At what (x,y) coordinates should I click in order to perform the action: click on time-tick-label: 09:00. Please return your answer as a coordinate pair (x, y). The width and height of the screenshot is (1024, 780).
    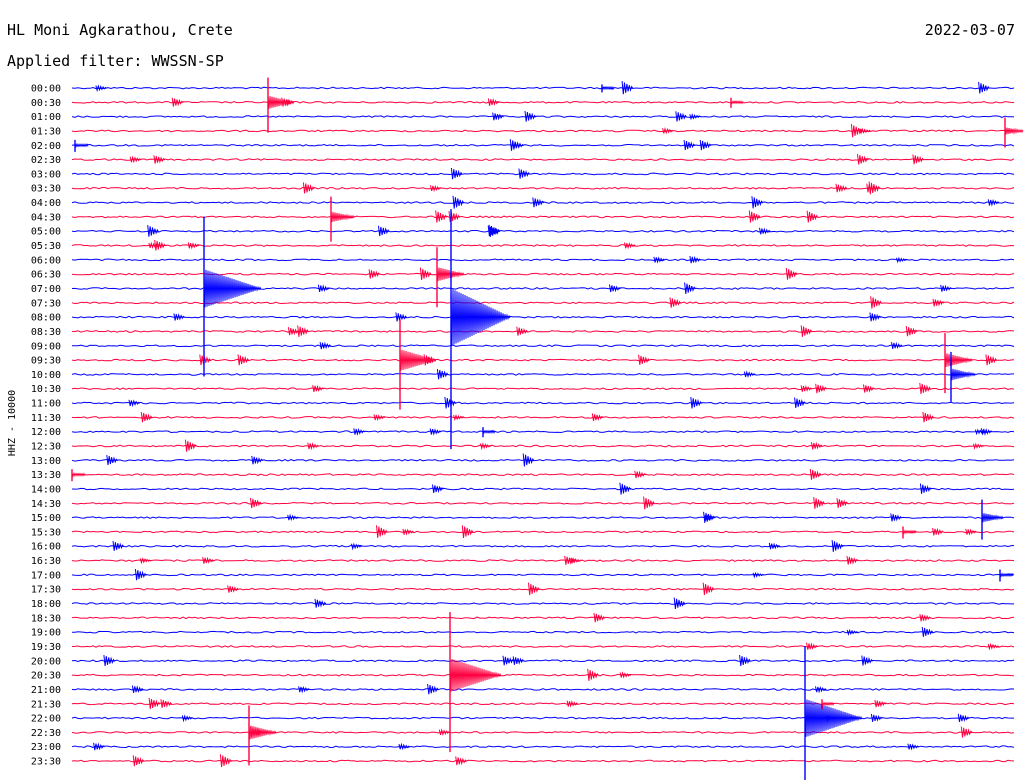
    Looking at the image, I should click on (46, 346).